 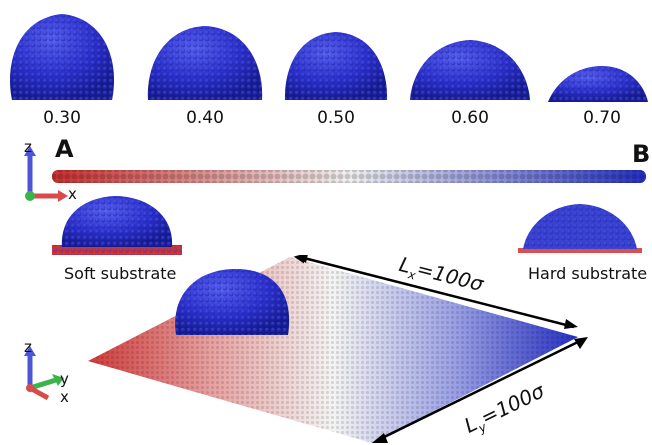 I want to click on soft-substrate-droplet, so click(x=117, y=225).